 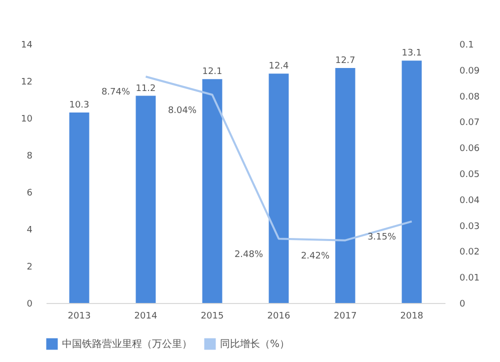 What do you see at coordinates (249, 255) in the screenshot?
I see `data-label: 2.48%` at bounding box center [249, 255].